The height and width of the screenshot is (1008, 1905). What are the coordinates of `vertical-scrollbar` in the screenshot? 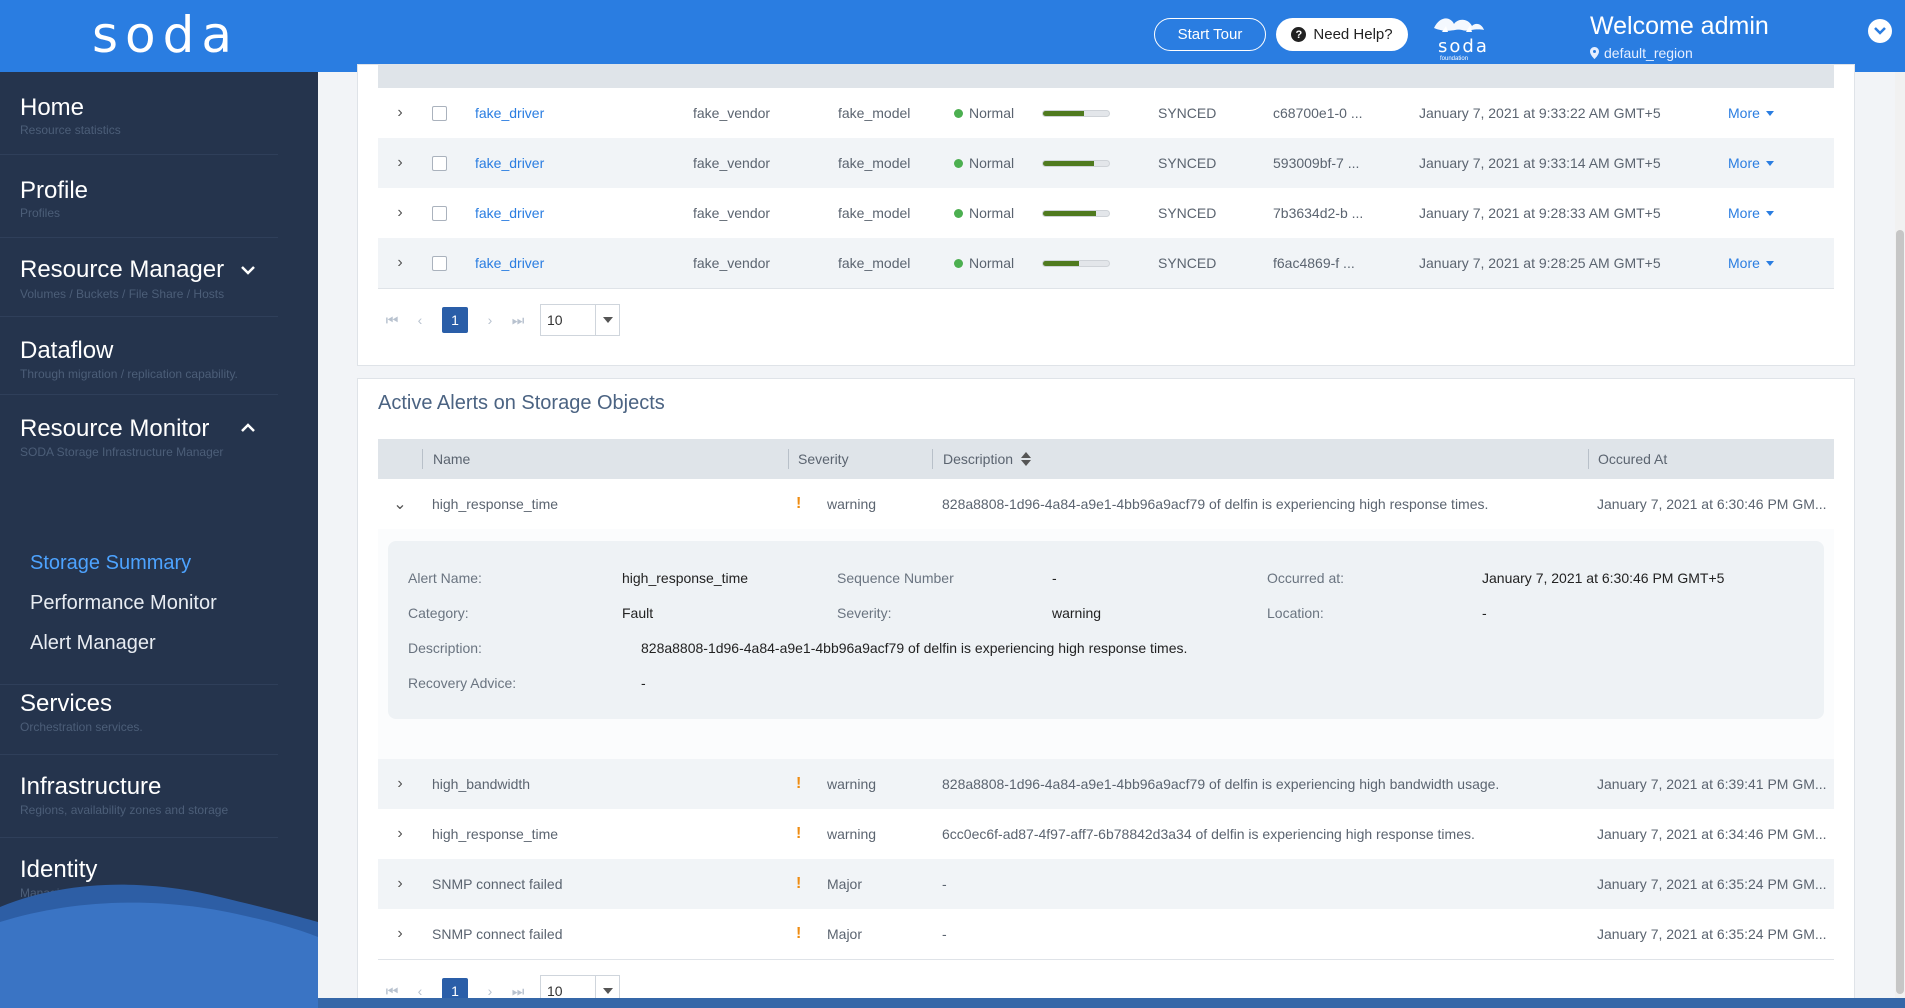 It's located at (1900, 535).